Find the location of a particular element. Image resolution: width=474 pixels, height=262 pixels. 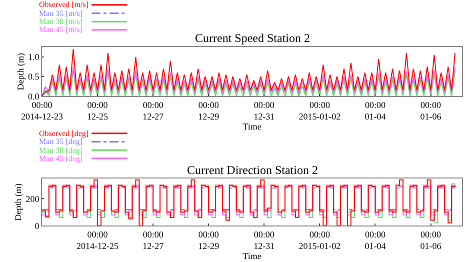

y-tick-label: 1.0 is located at coordinates (34, 57).